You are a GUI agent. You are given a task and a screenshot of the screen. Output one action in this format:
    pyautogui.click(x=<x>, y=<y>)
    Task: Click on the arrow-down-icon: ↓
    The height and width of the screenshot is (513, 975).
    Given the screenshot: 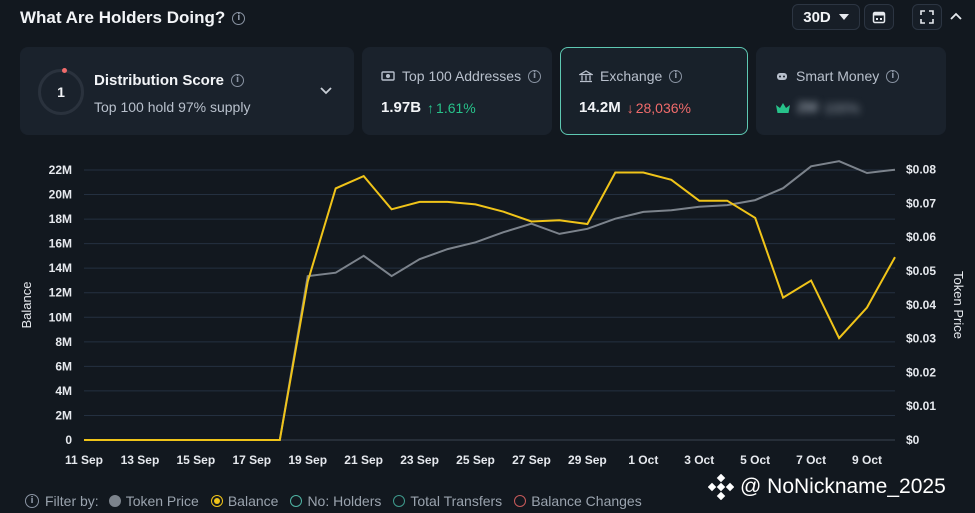 What is the action you would take?
    pyautogui.click(x=630, y=107)
    